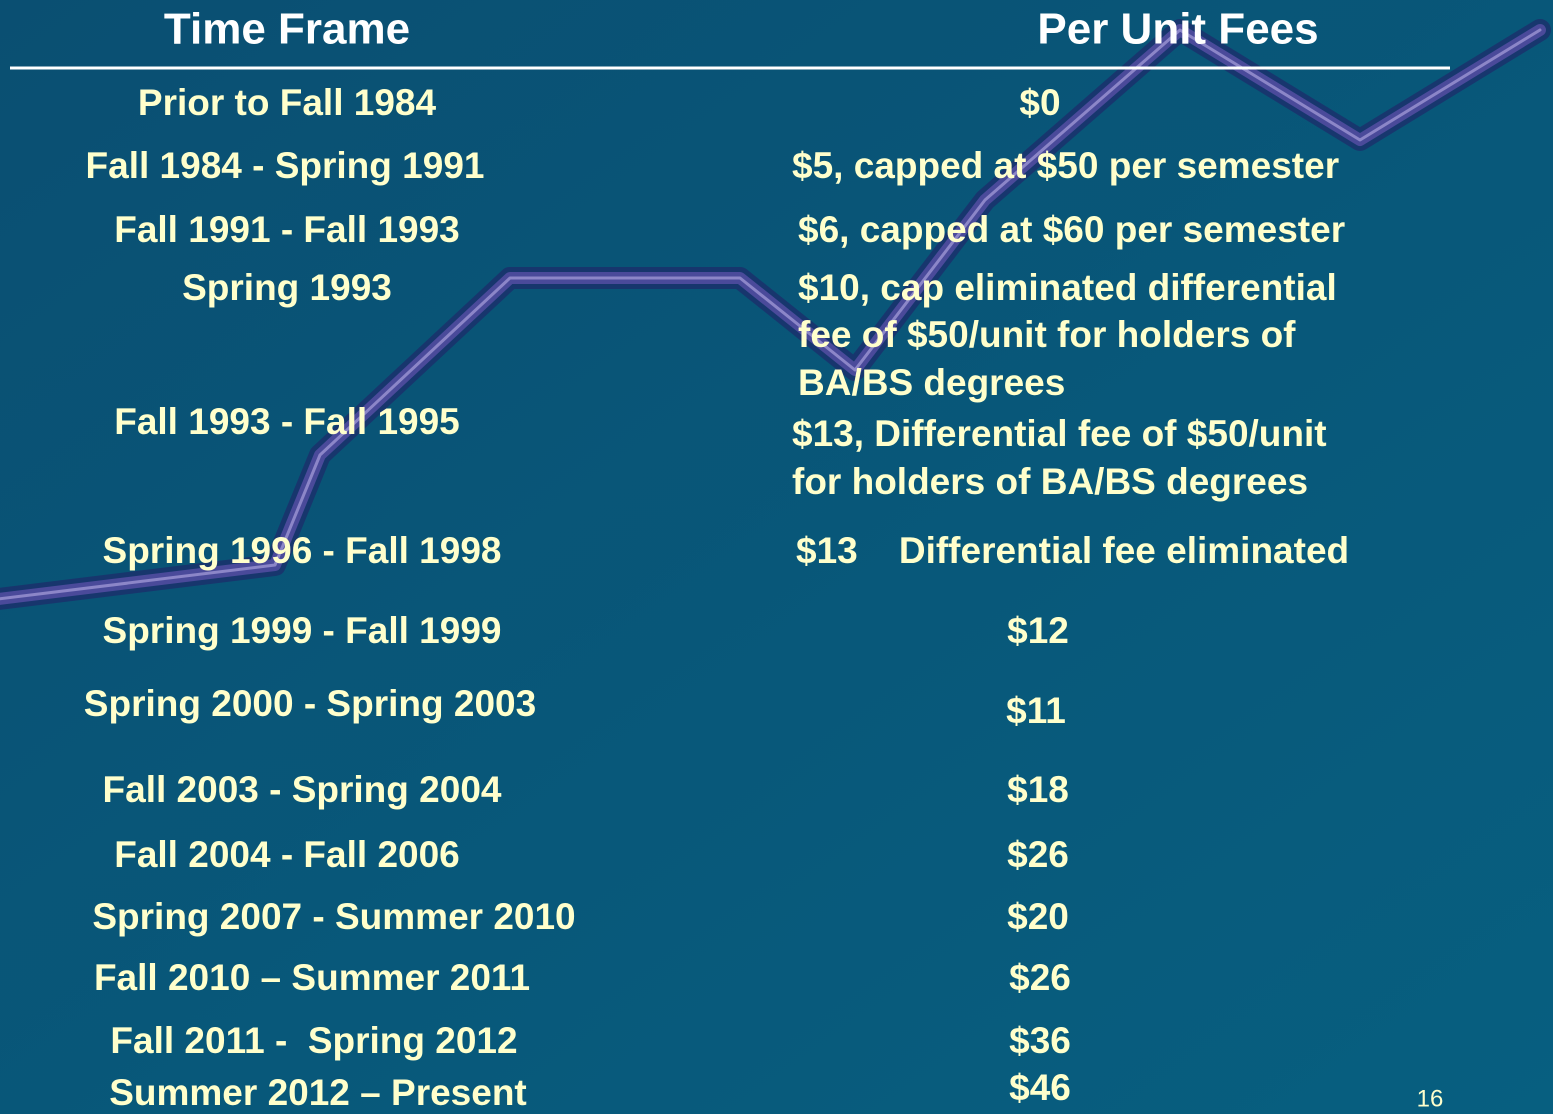 Image resolution: width=1553 pixels, height=1114 pixels. What do you see at coordinates (287, 421) in the screenshot?
I see `time-frame: Fall 1993 - Fall 1995` at bounding box center [287, 421].